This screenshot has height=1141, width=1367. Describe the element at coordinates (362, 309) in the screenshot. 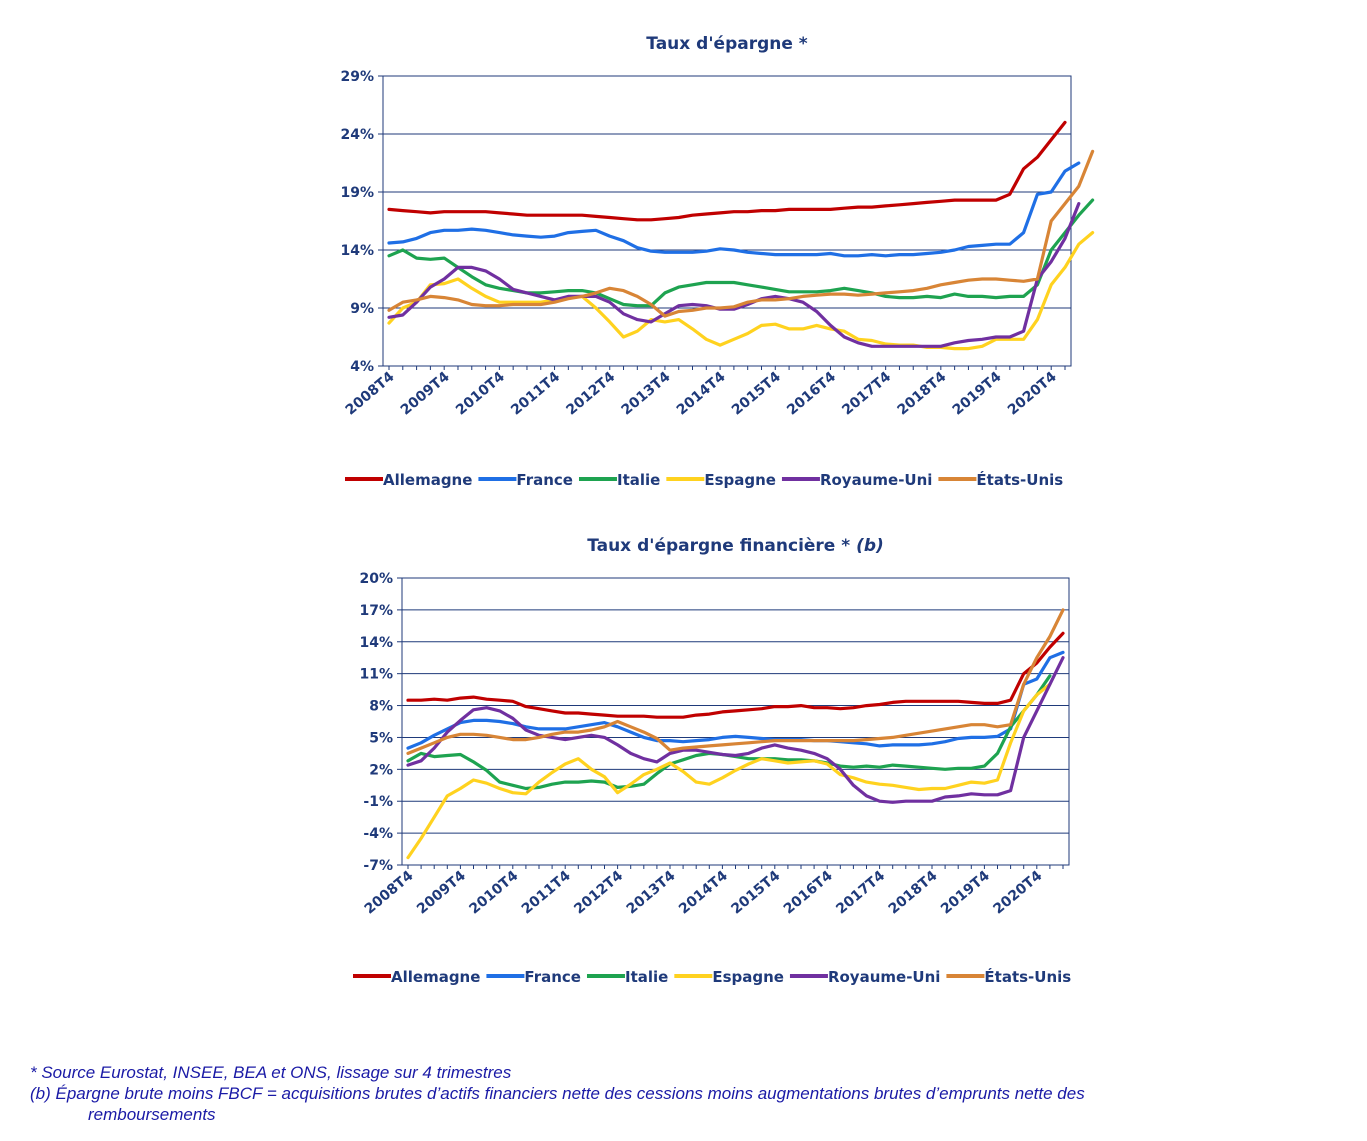

I see `y-tick-label: 9%` at that location.